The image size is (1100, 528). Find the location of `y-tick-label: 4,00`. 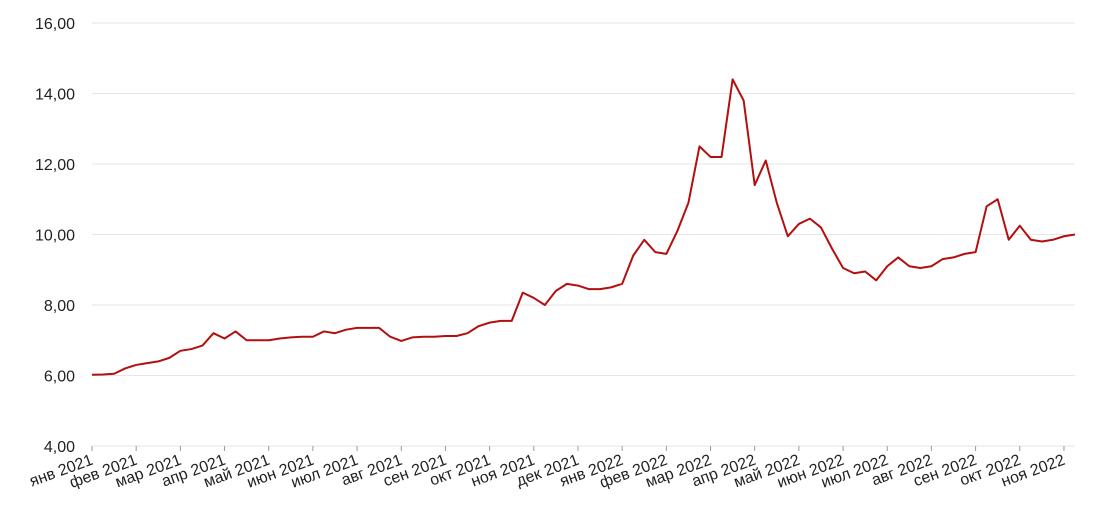

y-tick-label: 4,00 is located at coordinates (59, 447).